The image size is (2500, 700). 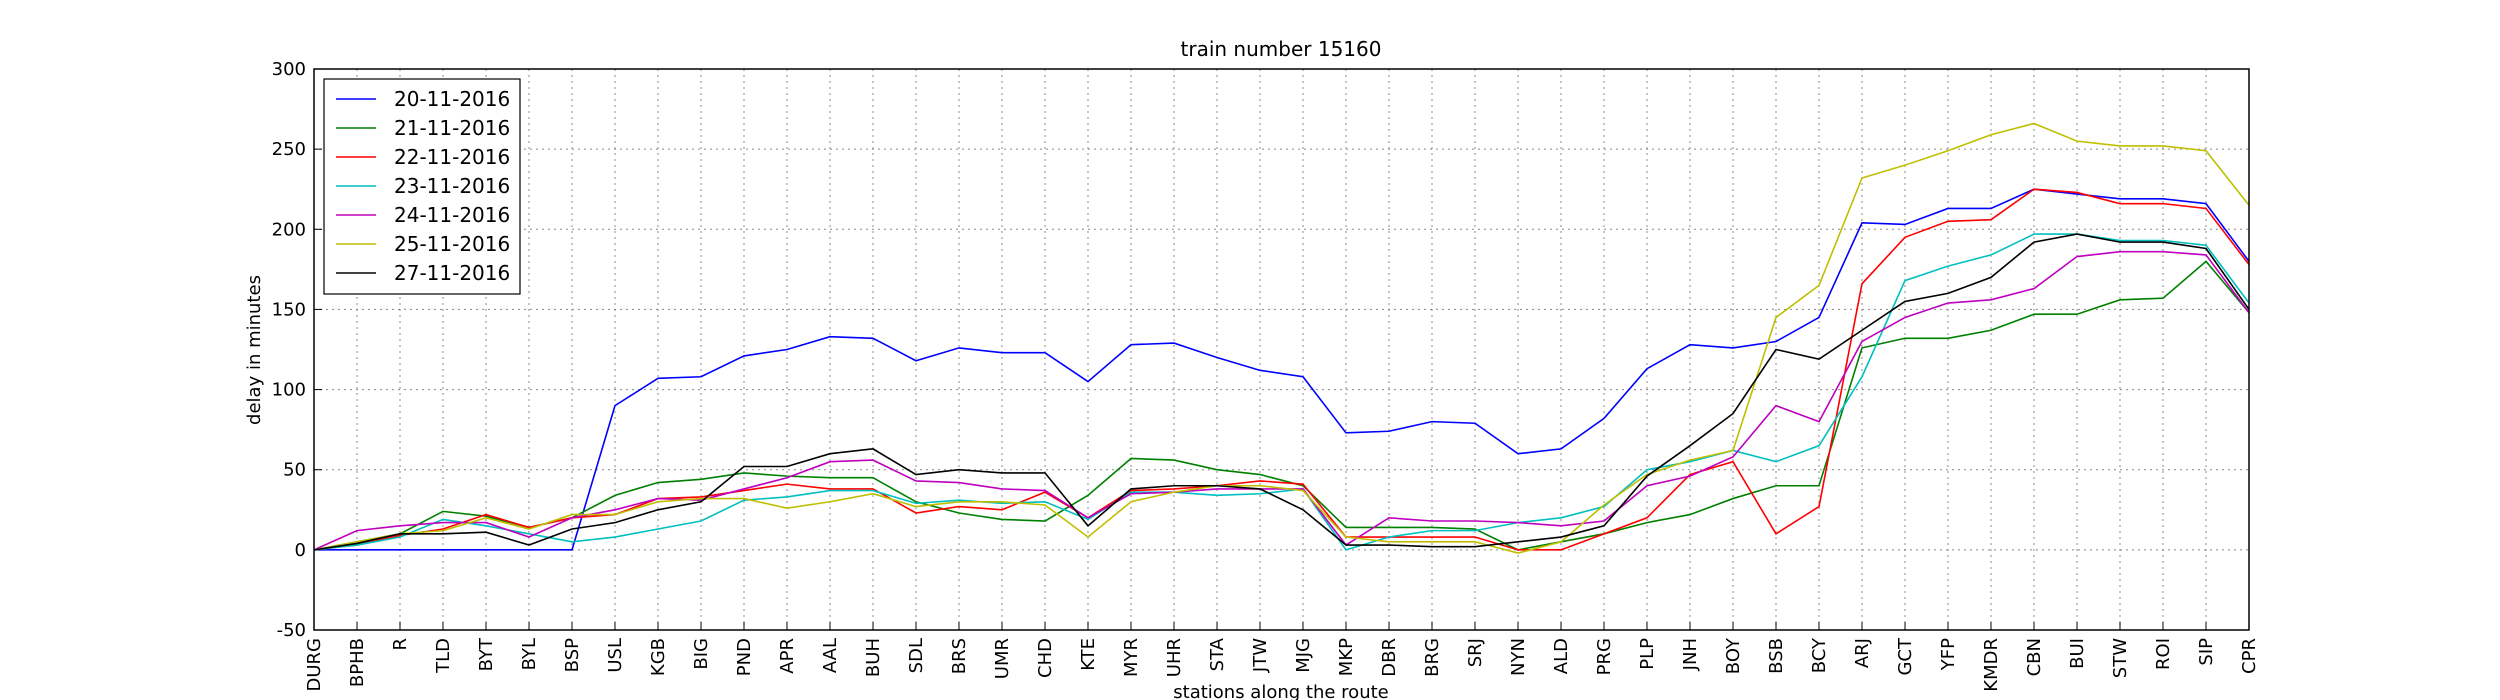 I want to click on x-tick-label: BRS, so click(x=959, y=656).